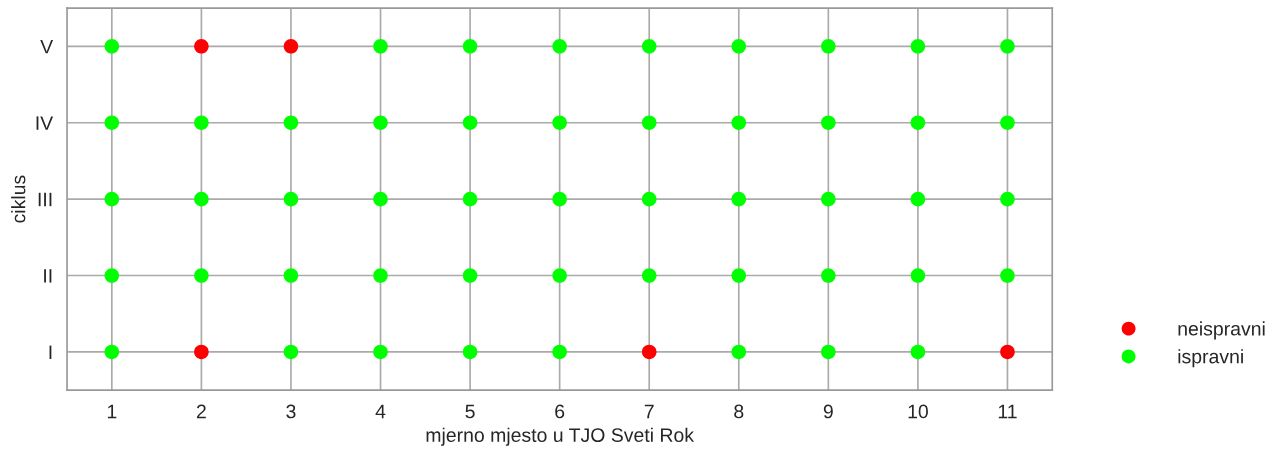  I want to click on x-tick-label: 5, so click(470, 411).